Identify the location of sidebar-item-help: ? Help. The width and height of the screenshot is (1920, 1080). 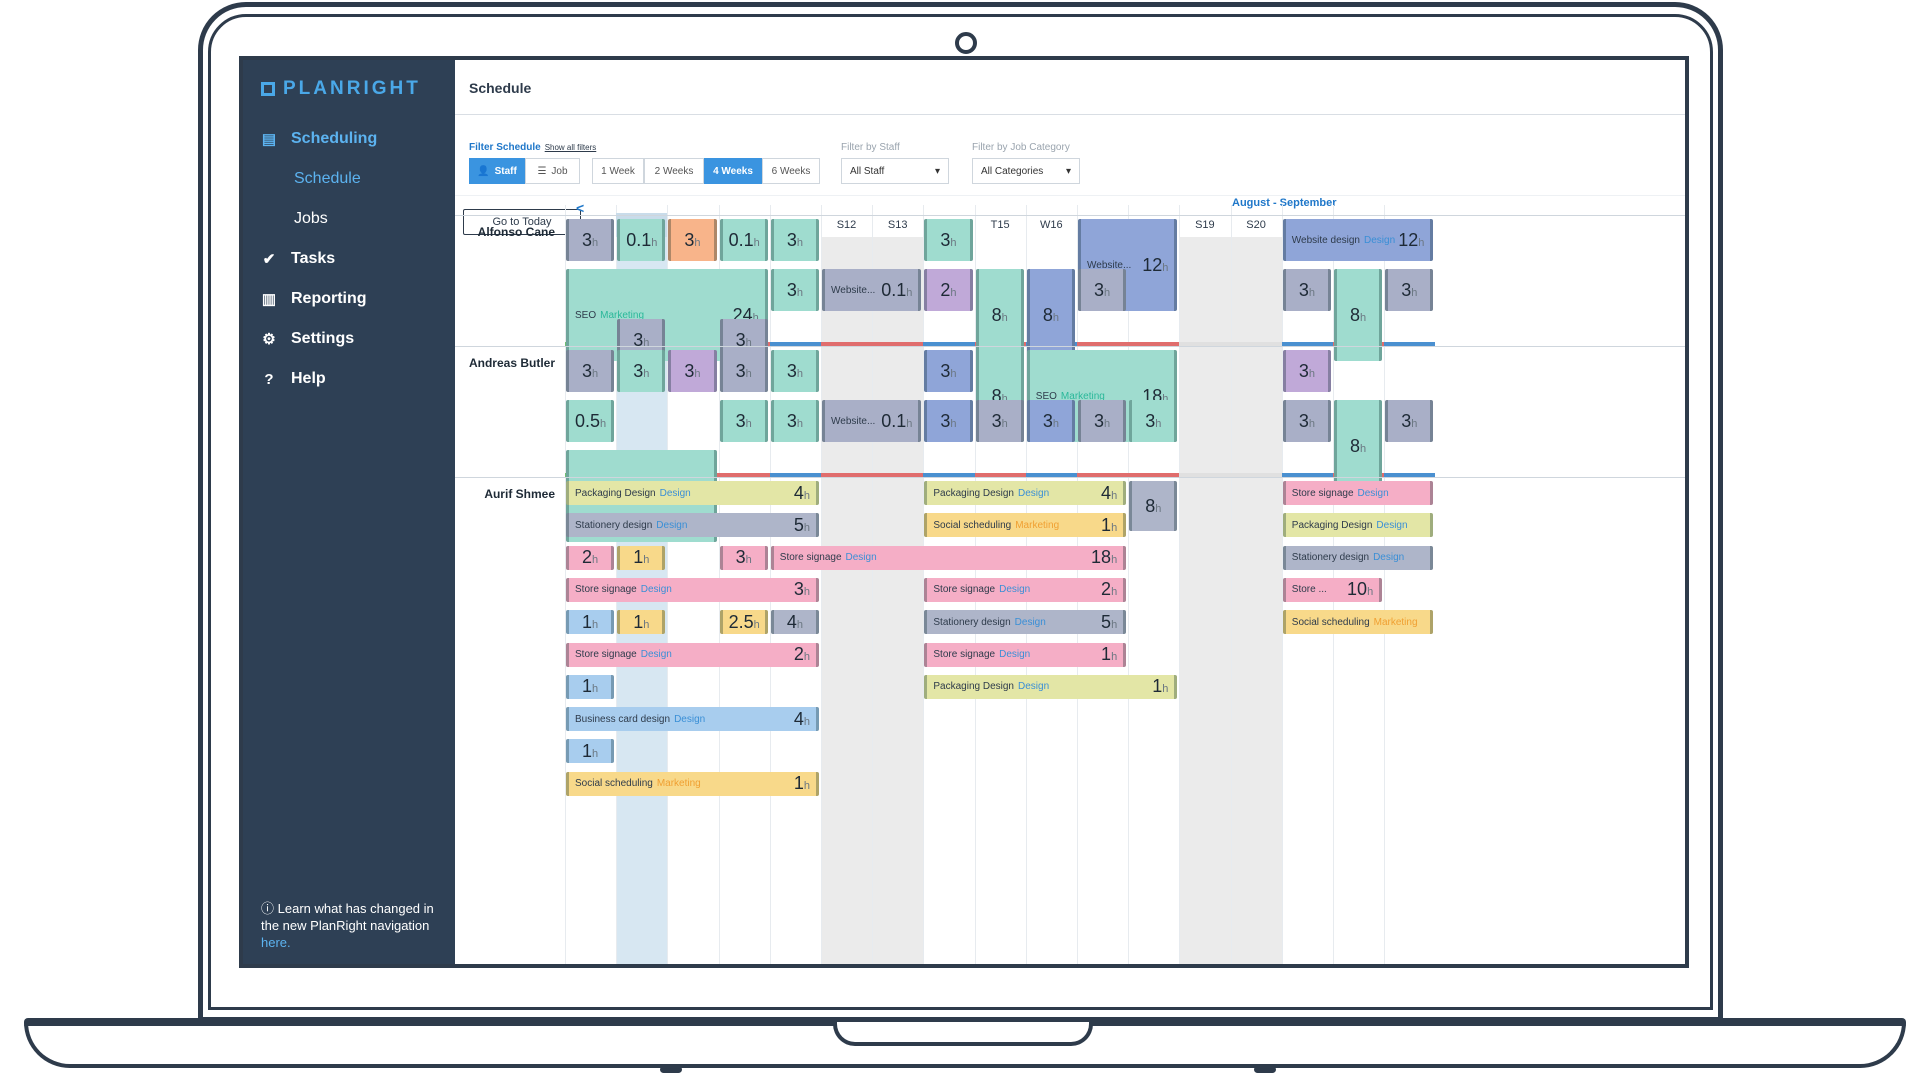
(293, 379).